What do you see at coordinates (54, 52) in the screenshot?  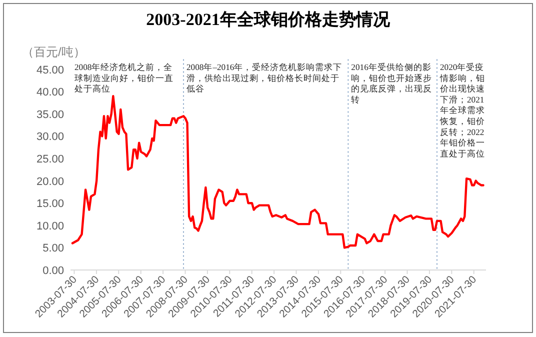 I see `y-axis-title: （百元/吨）` at bounding box center [54, 52].